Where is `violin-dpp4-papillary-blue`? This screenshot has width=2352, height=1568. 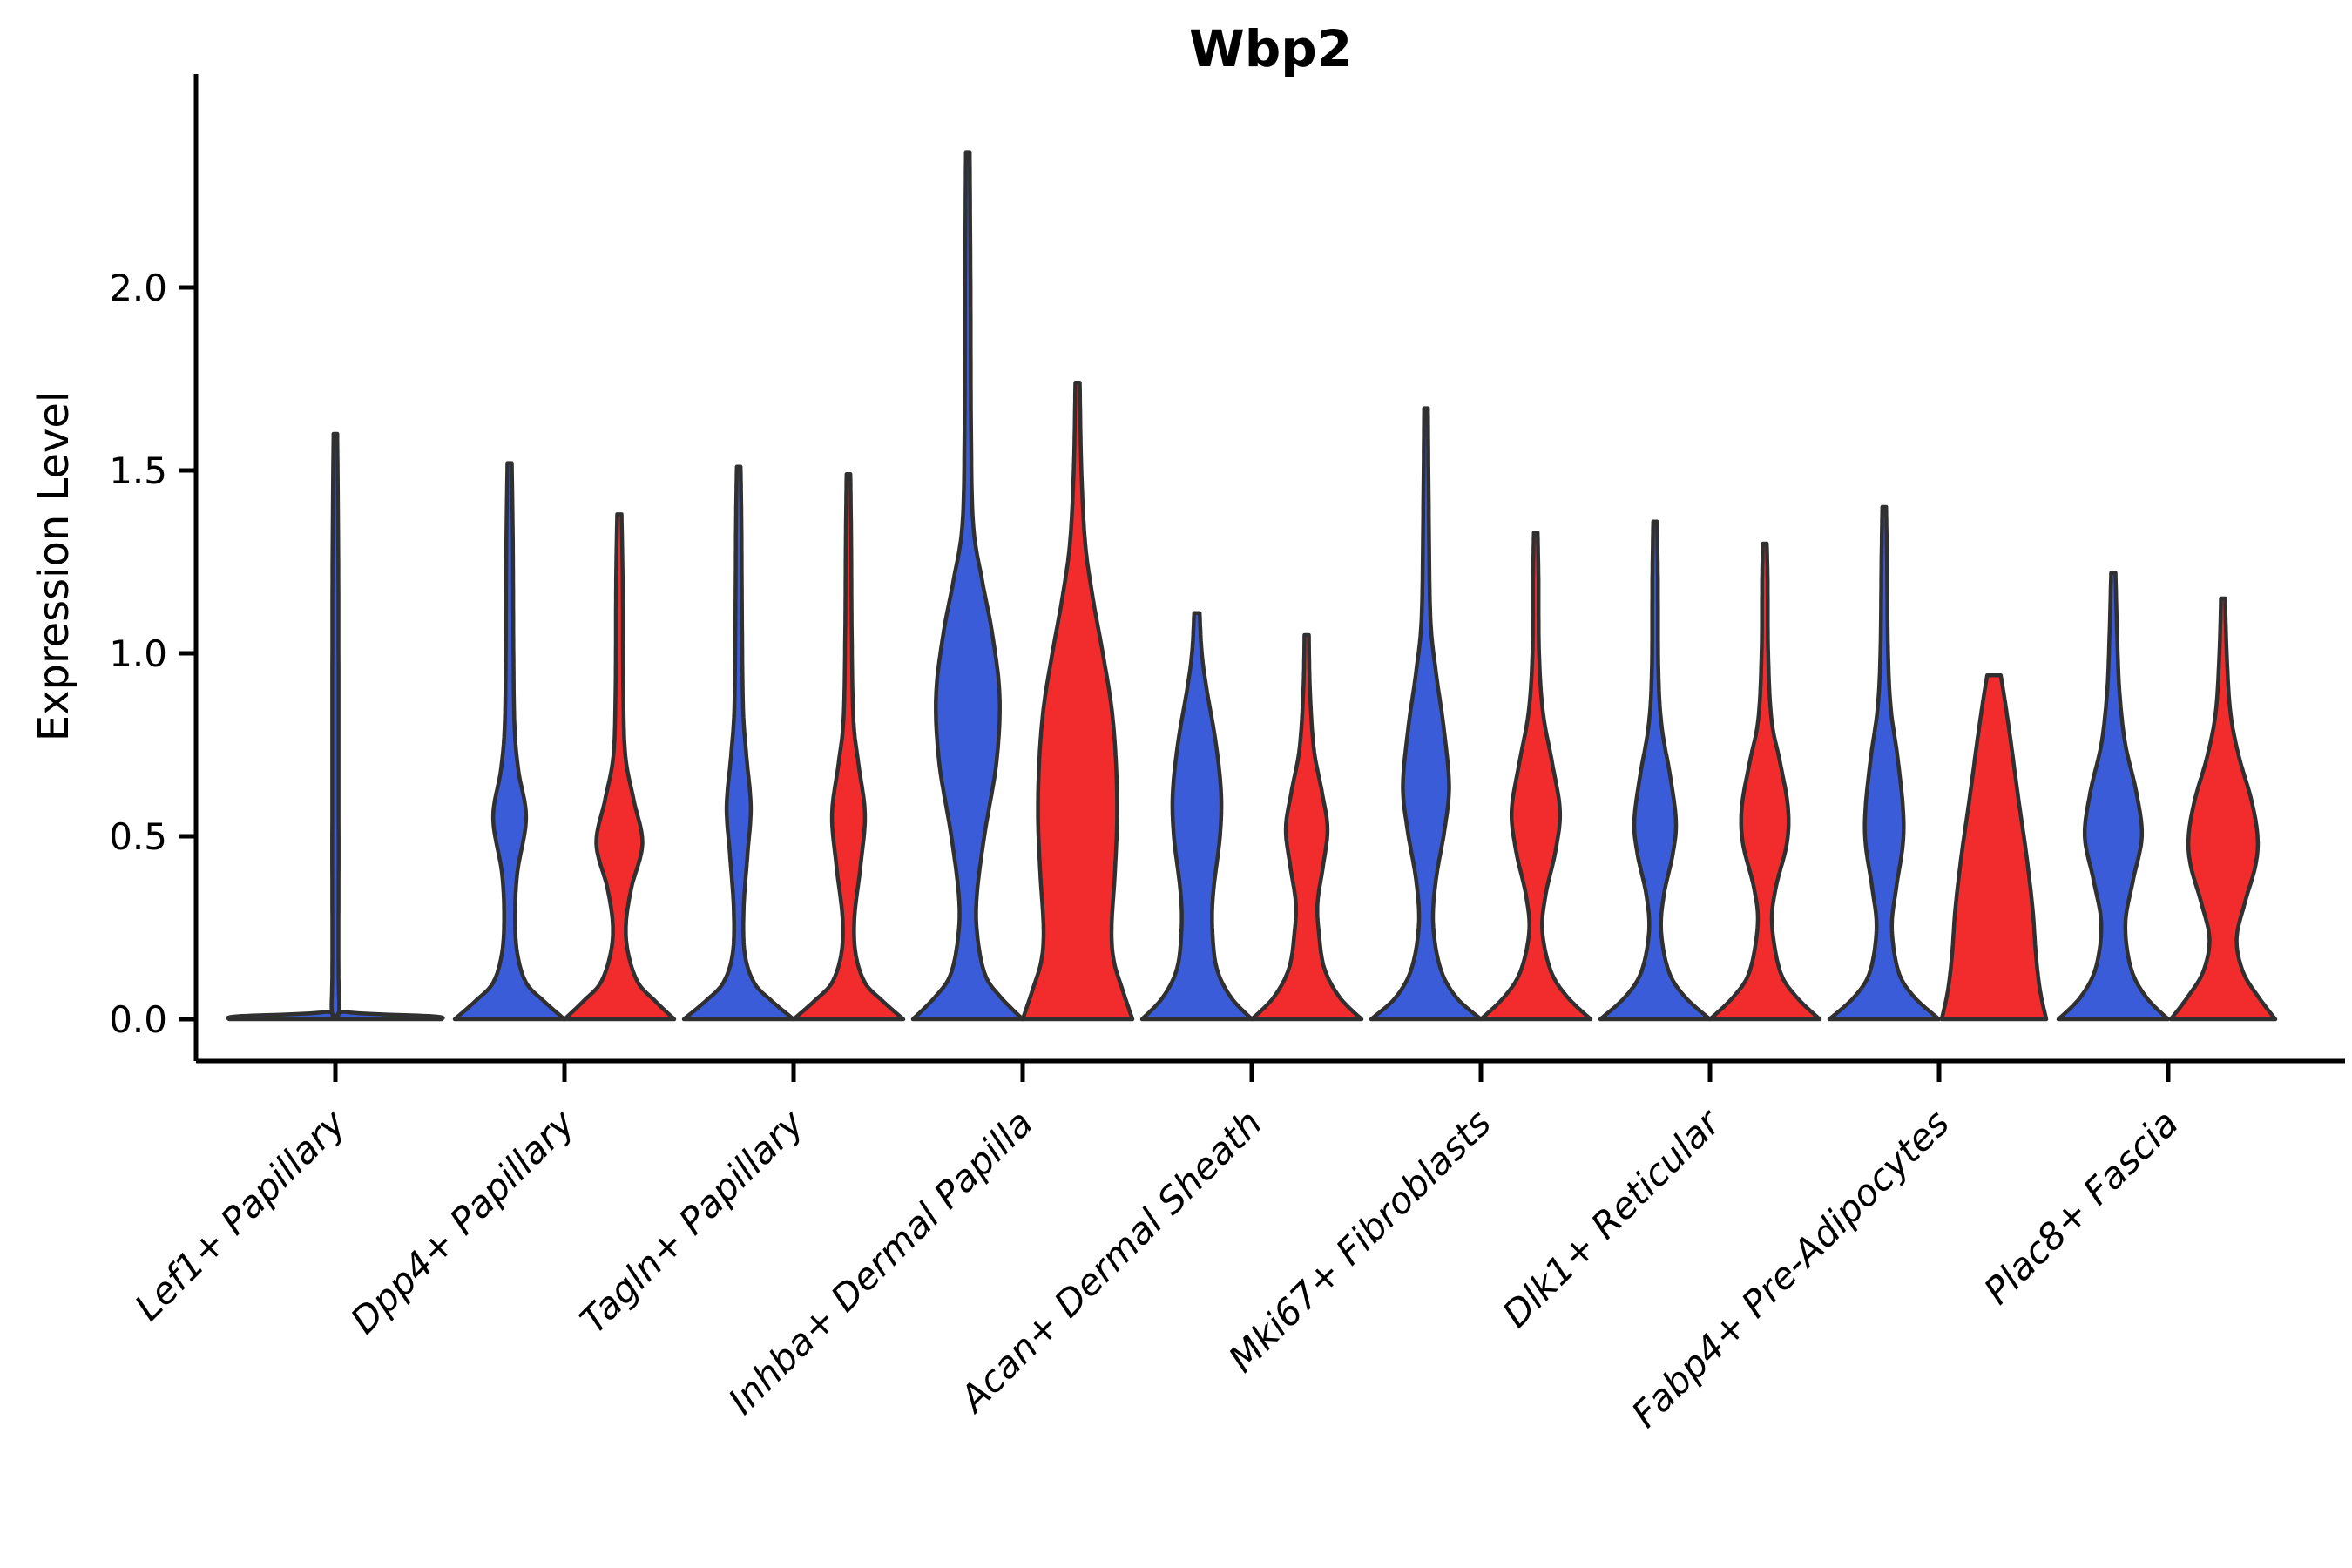
violin-dpp4-papillary-blue is located at coordinates (510, 741).